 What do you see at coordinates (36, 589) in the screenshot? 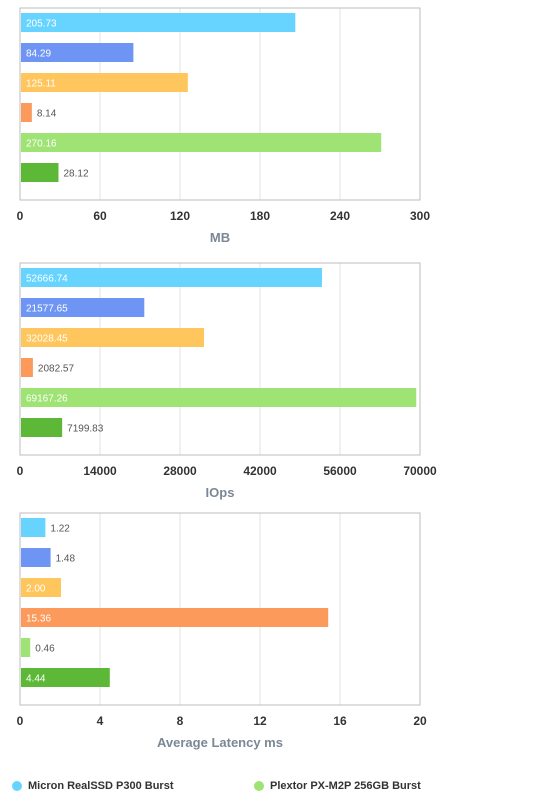
I see `bar-value-label: 2.00` at bounding box center [36, 589].